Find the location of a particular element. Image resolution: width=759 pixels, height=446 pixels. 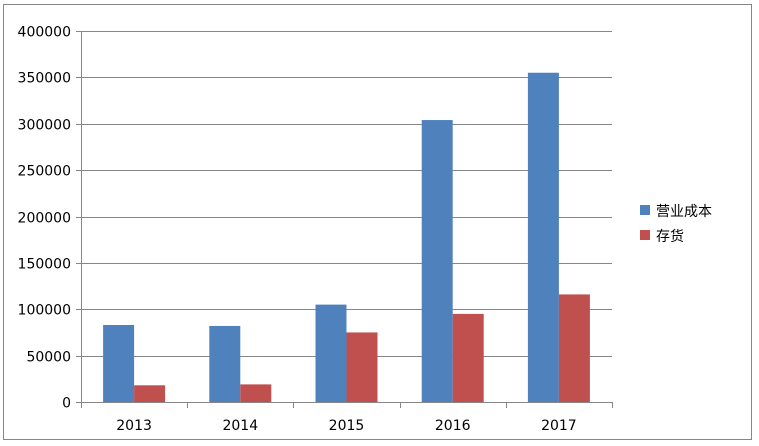

legend-label: 存货 is located at coordinates (670, 236).